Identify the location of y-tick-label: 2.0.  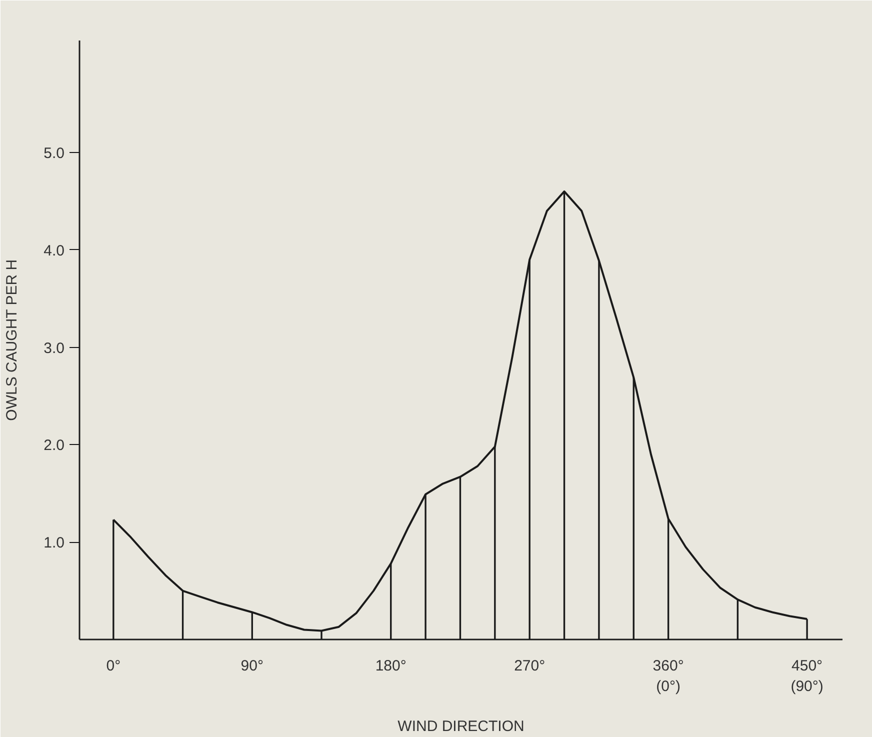
(54, 445).